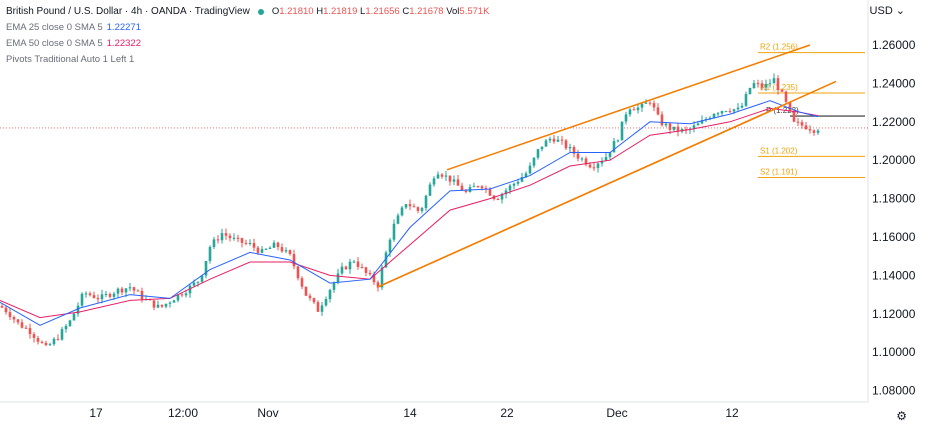  What do you see at coordinates (894, 391) in the screenshot?
I see `y-tick-label: 1.08000` at bounding box center [894, 391].